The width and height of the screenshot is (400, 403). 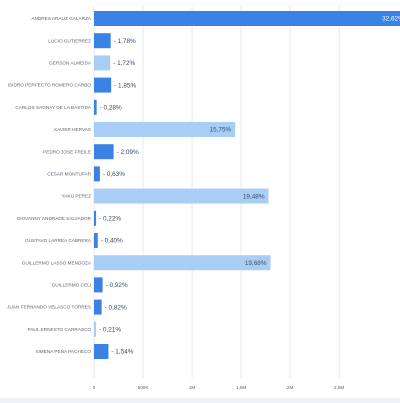 I want to click on value-label: 19,68%, so click(x=256, y=263).